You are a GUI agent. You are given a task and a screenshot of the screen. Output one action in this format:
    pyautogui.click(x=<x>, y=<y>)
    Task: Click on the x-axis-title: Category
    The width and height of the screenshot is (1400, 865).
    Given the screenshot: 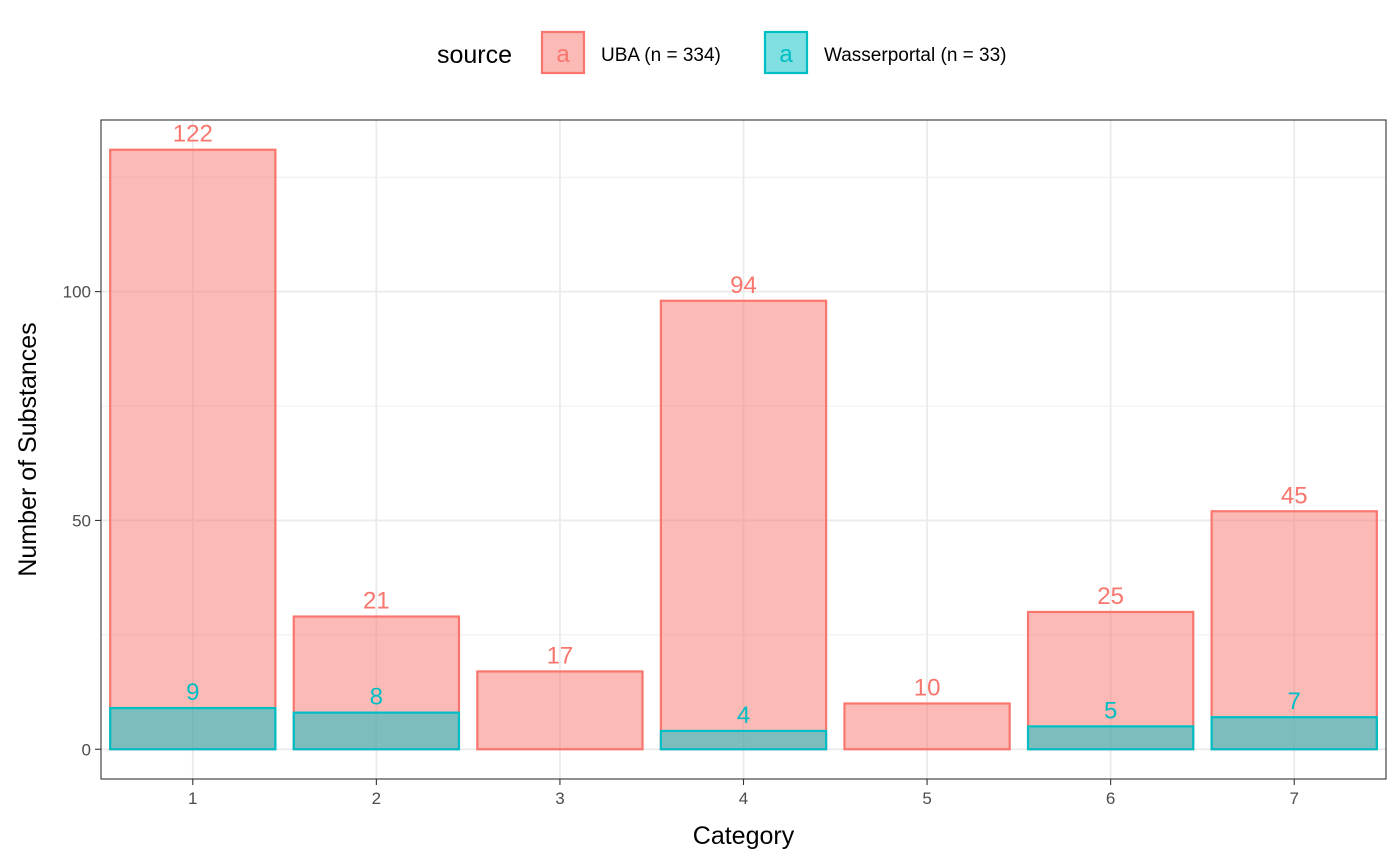 What is the action you would take?
    pyautogui.click(x=744, y=836)
    